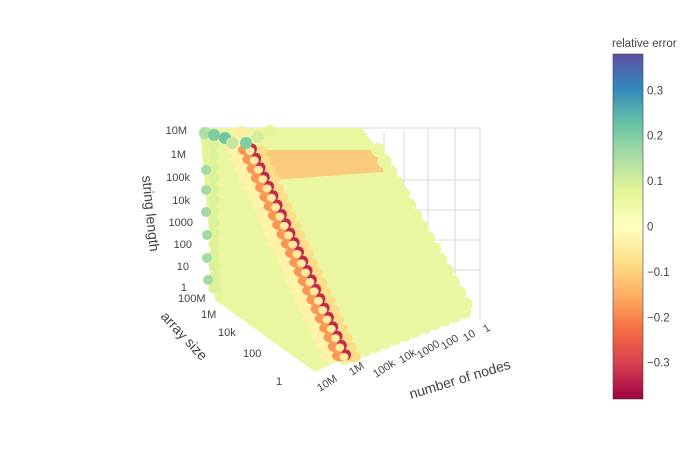  What do you see at coordinates (384, 368) in the screenshot?
I see `x-tick: 100k` at bounding box center [384, 368].